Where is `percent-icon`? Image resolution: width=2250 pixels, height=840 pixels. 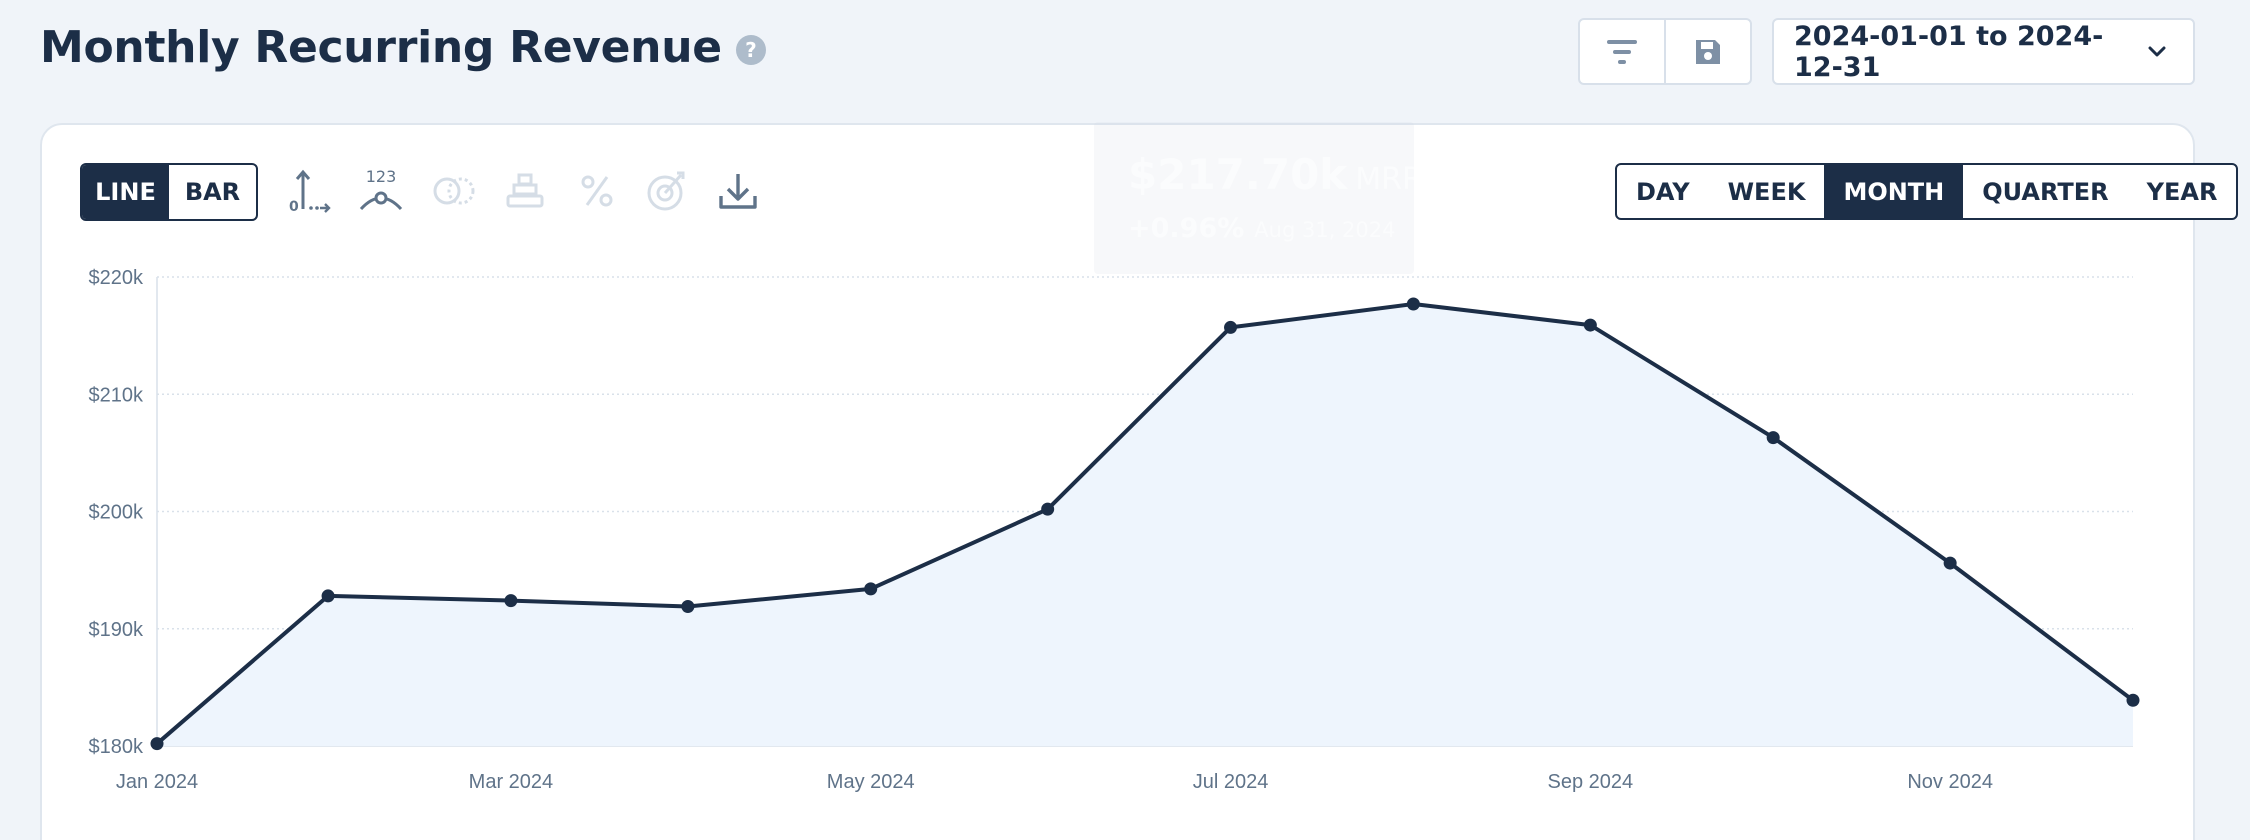
percent-icon is located at coordinates (597, 191).